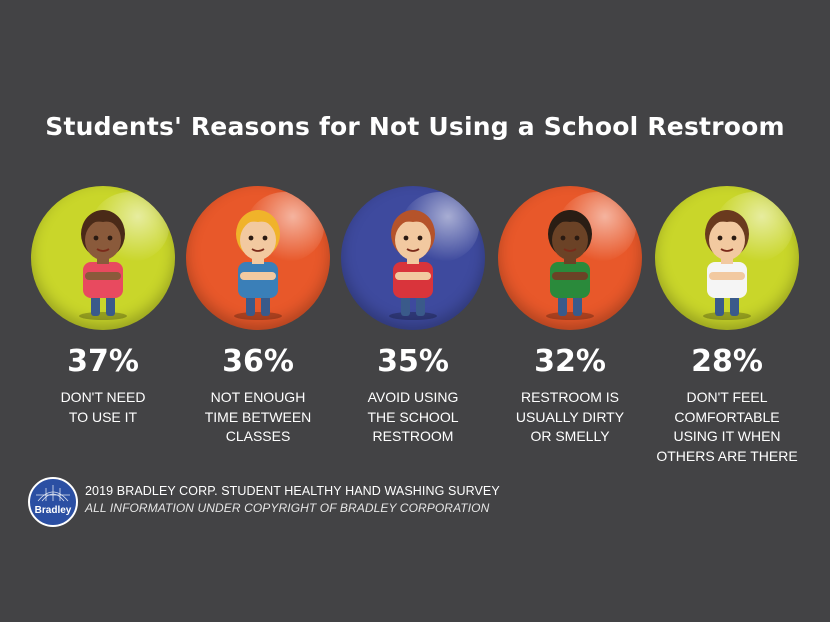 The height and width of the screenshot is (622, 830). I want to click on percent-value: 37%, so click(103, 361).